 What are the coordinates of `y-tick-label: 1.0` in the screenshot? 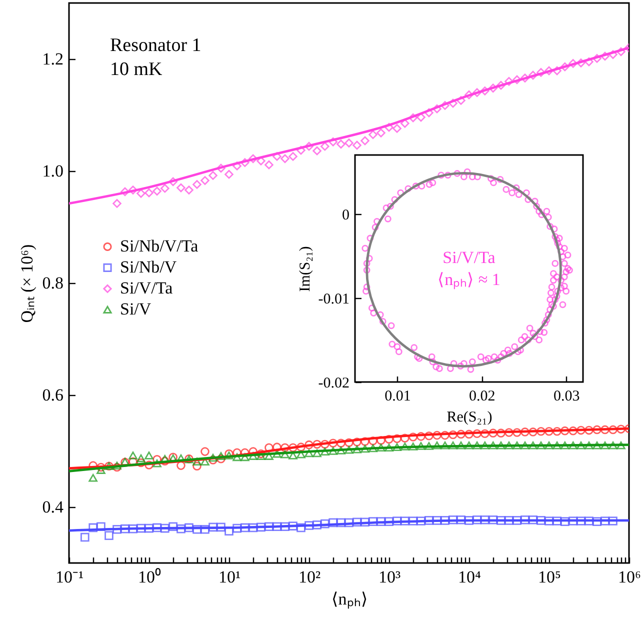 It's located at (53, 171).